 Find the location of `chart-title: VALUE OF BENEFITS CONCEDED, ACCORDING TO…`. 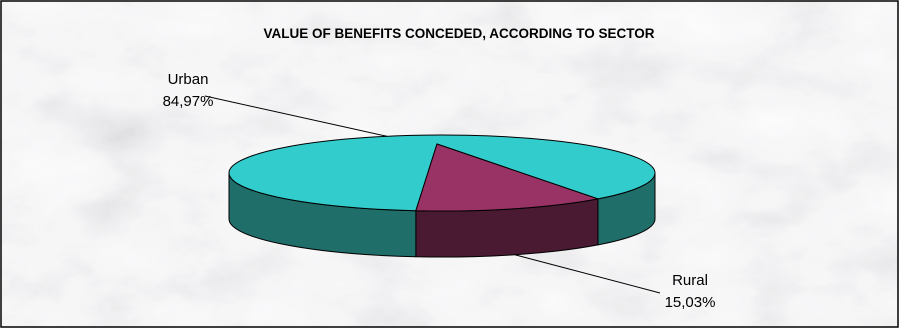

chart-title: VALUE OF BENEFITS CONCEDED, ACCORDING TO… is located at coordinates (458, 33).